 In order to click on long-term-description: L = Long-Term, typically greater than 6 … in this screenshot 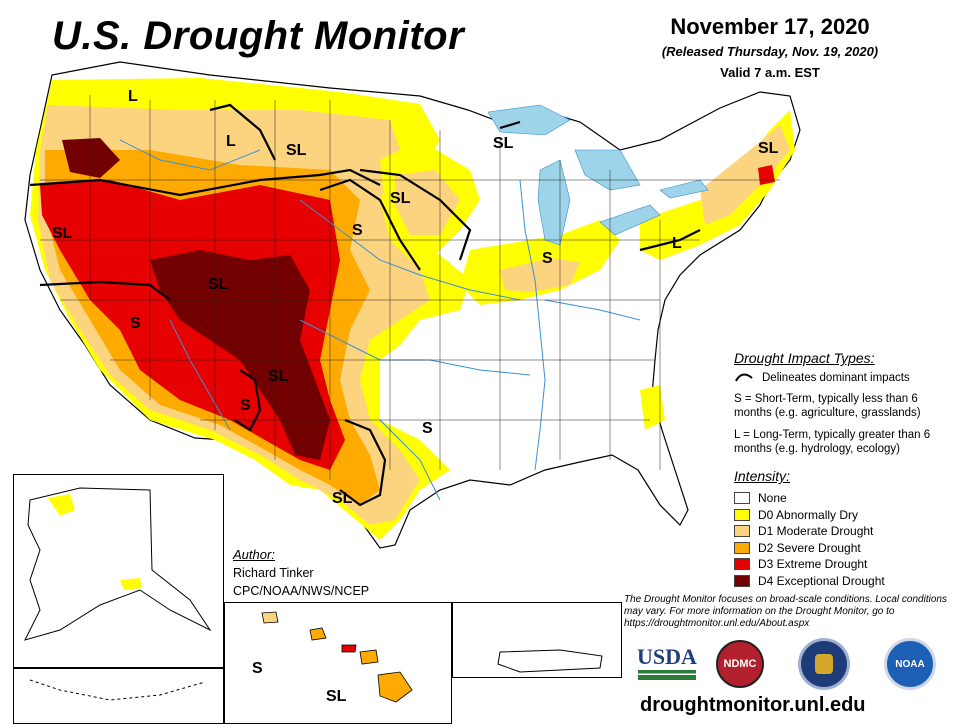, I will do `click(832, 442)`.